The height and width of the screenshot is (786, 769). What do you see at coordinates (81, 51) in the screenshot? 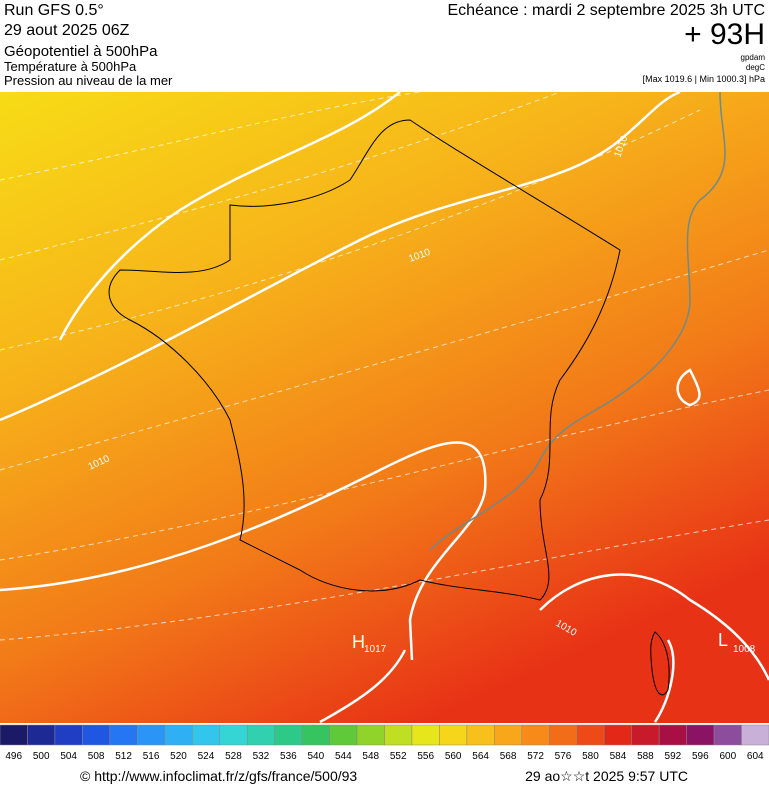
I see `field-name: Géopotentiel à 500hPa` at bounding box center [81, 51].